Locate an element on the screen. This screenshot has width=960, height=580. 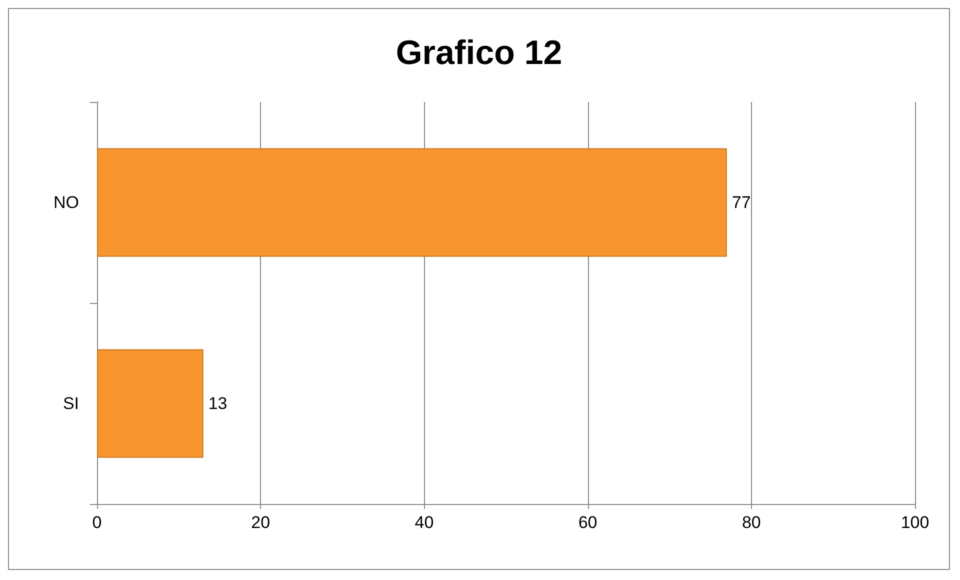
data-label: 77 is located at coordinates (741, 202).